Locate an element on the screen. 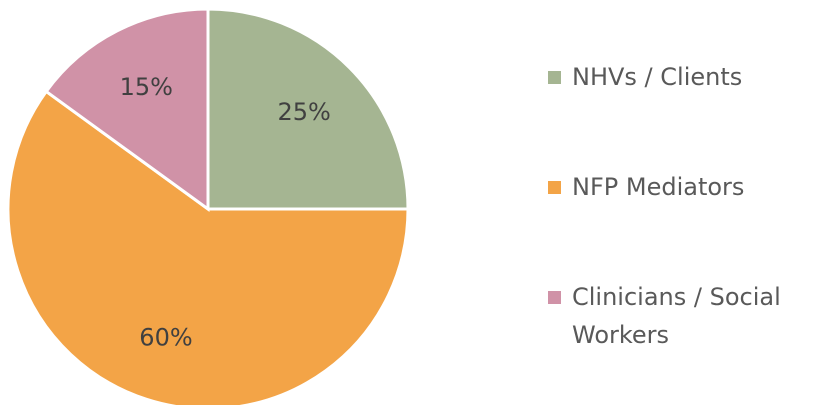 Image resolution: width=838 pixels, height=405 pixels. legend-item: NFP Mediators is located at coordinates (690, 223).